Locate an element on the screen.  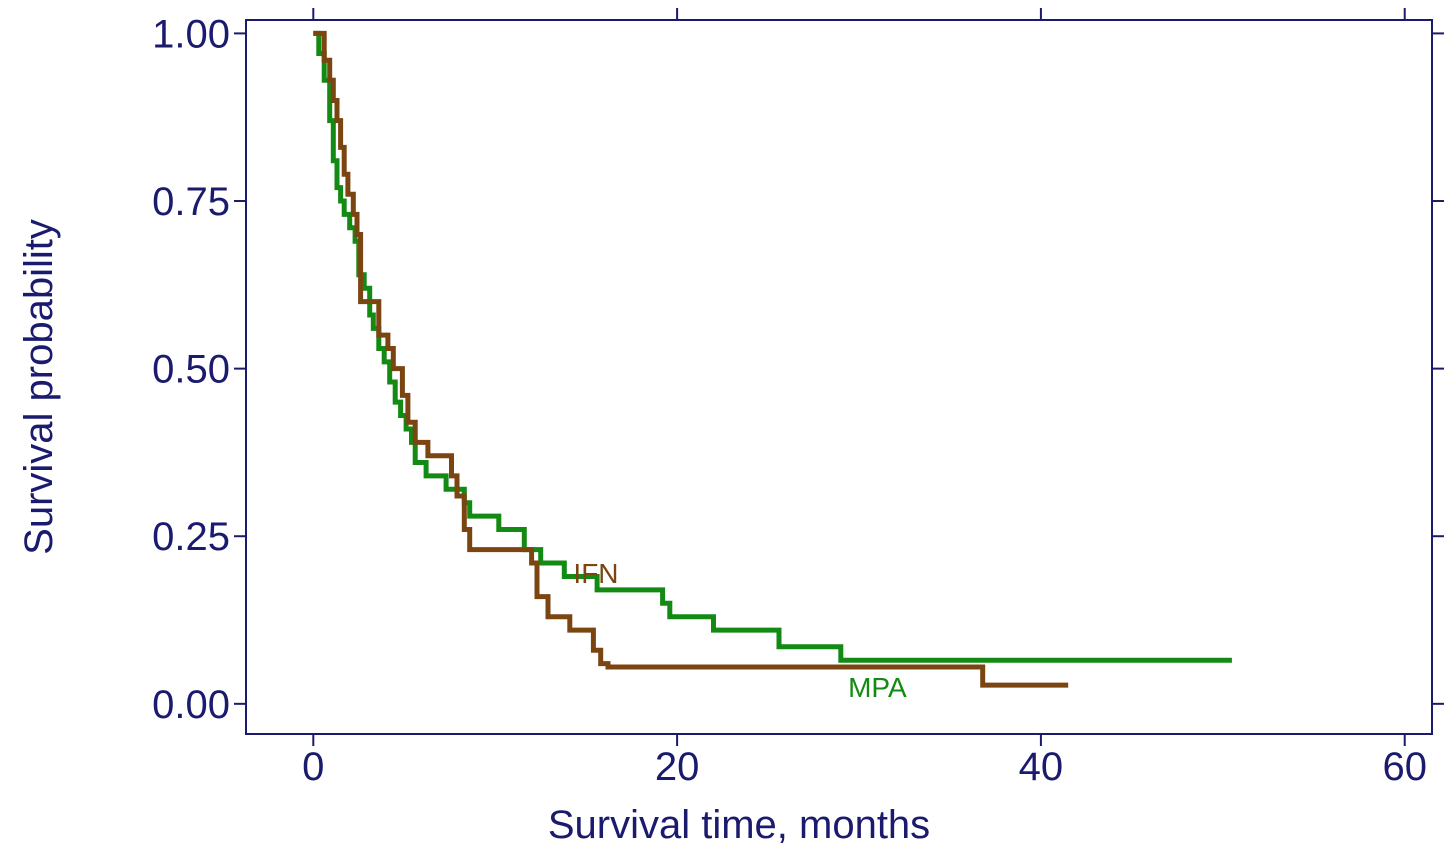
x-tick-label: 40 is located at coordinates (1041, 767).